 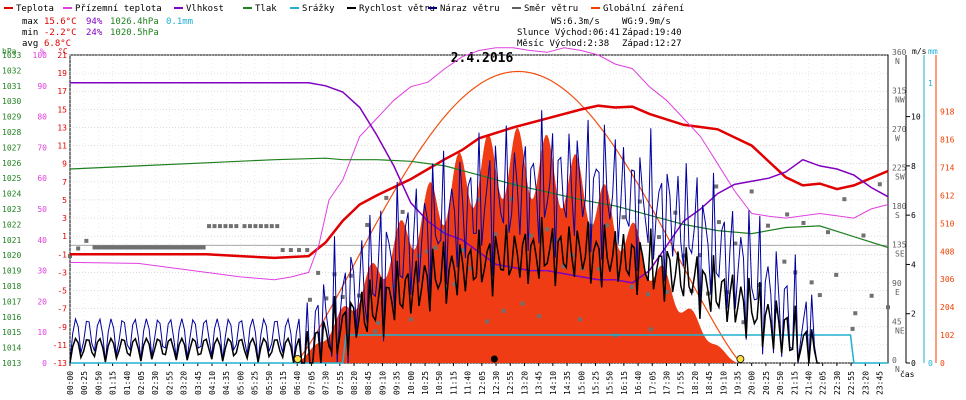 I want to click on pressure-tick-label: 1019, so click(x=11, y=271).